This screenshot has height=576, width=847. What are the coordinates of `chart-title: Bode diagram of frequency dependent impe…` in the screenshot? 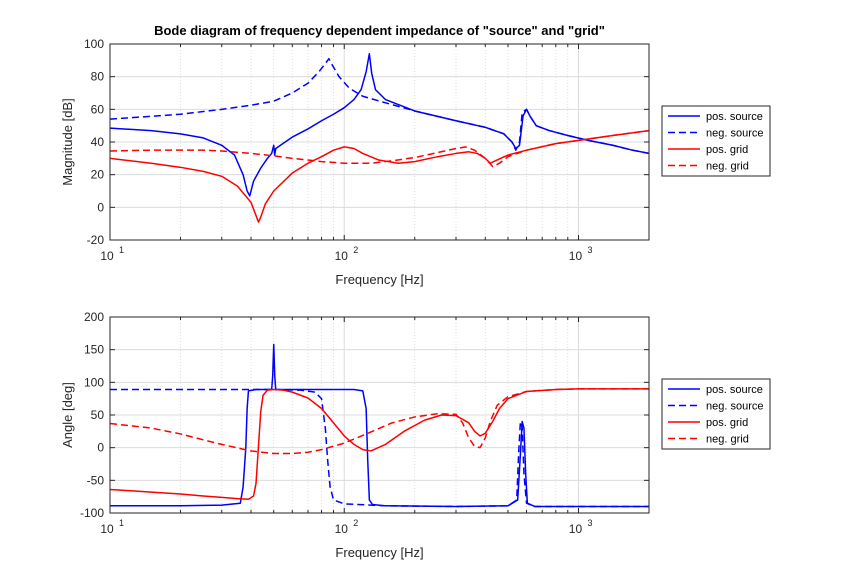 It's located at (379, 30).